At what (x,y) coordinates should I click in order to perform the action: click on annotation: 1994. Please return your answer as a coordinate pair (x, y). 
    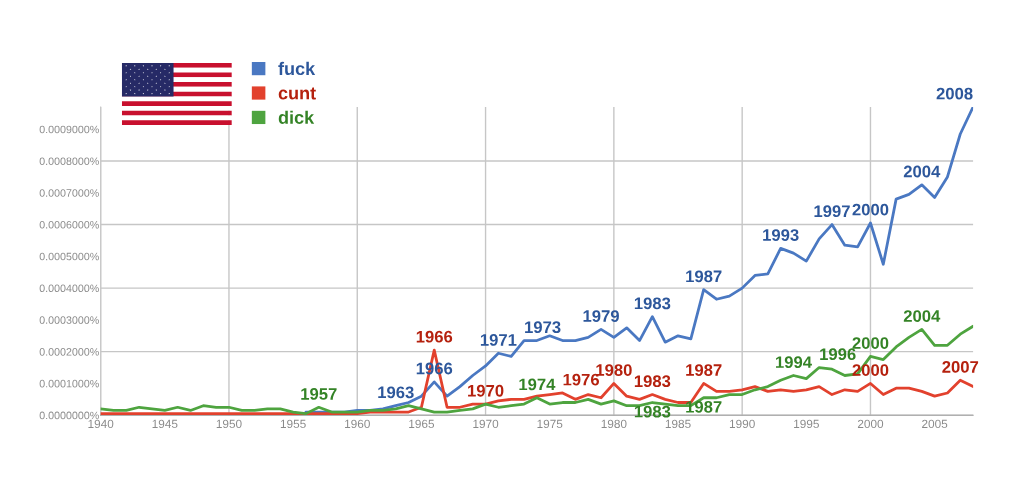
    Looking at the image, I should click on (794, 362).